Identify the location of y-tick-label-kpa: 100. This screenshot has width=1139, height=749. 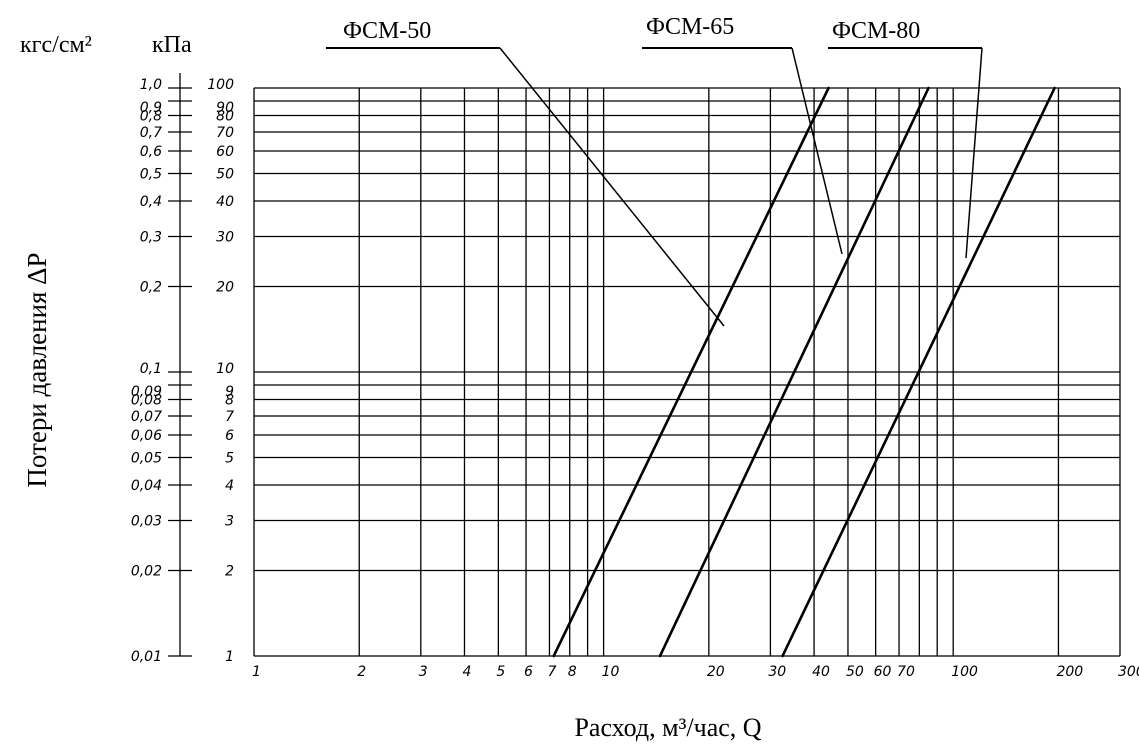
(220, 85).